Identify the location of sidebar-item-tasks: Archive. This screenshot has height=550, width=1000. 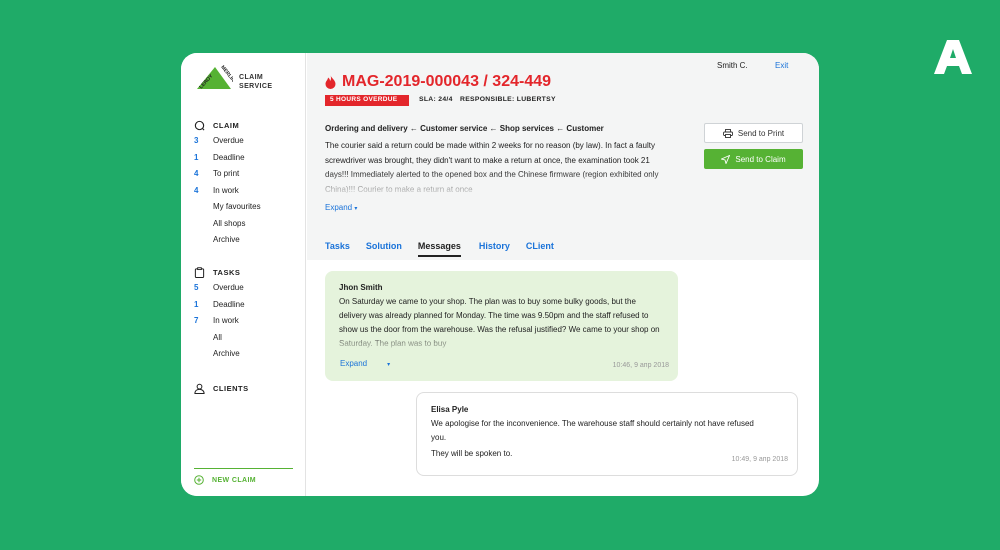
(217, 353).